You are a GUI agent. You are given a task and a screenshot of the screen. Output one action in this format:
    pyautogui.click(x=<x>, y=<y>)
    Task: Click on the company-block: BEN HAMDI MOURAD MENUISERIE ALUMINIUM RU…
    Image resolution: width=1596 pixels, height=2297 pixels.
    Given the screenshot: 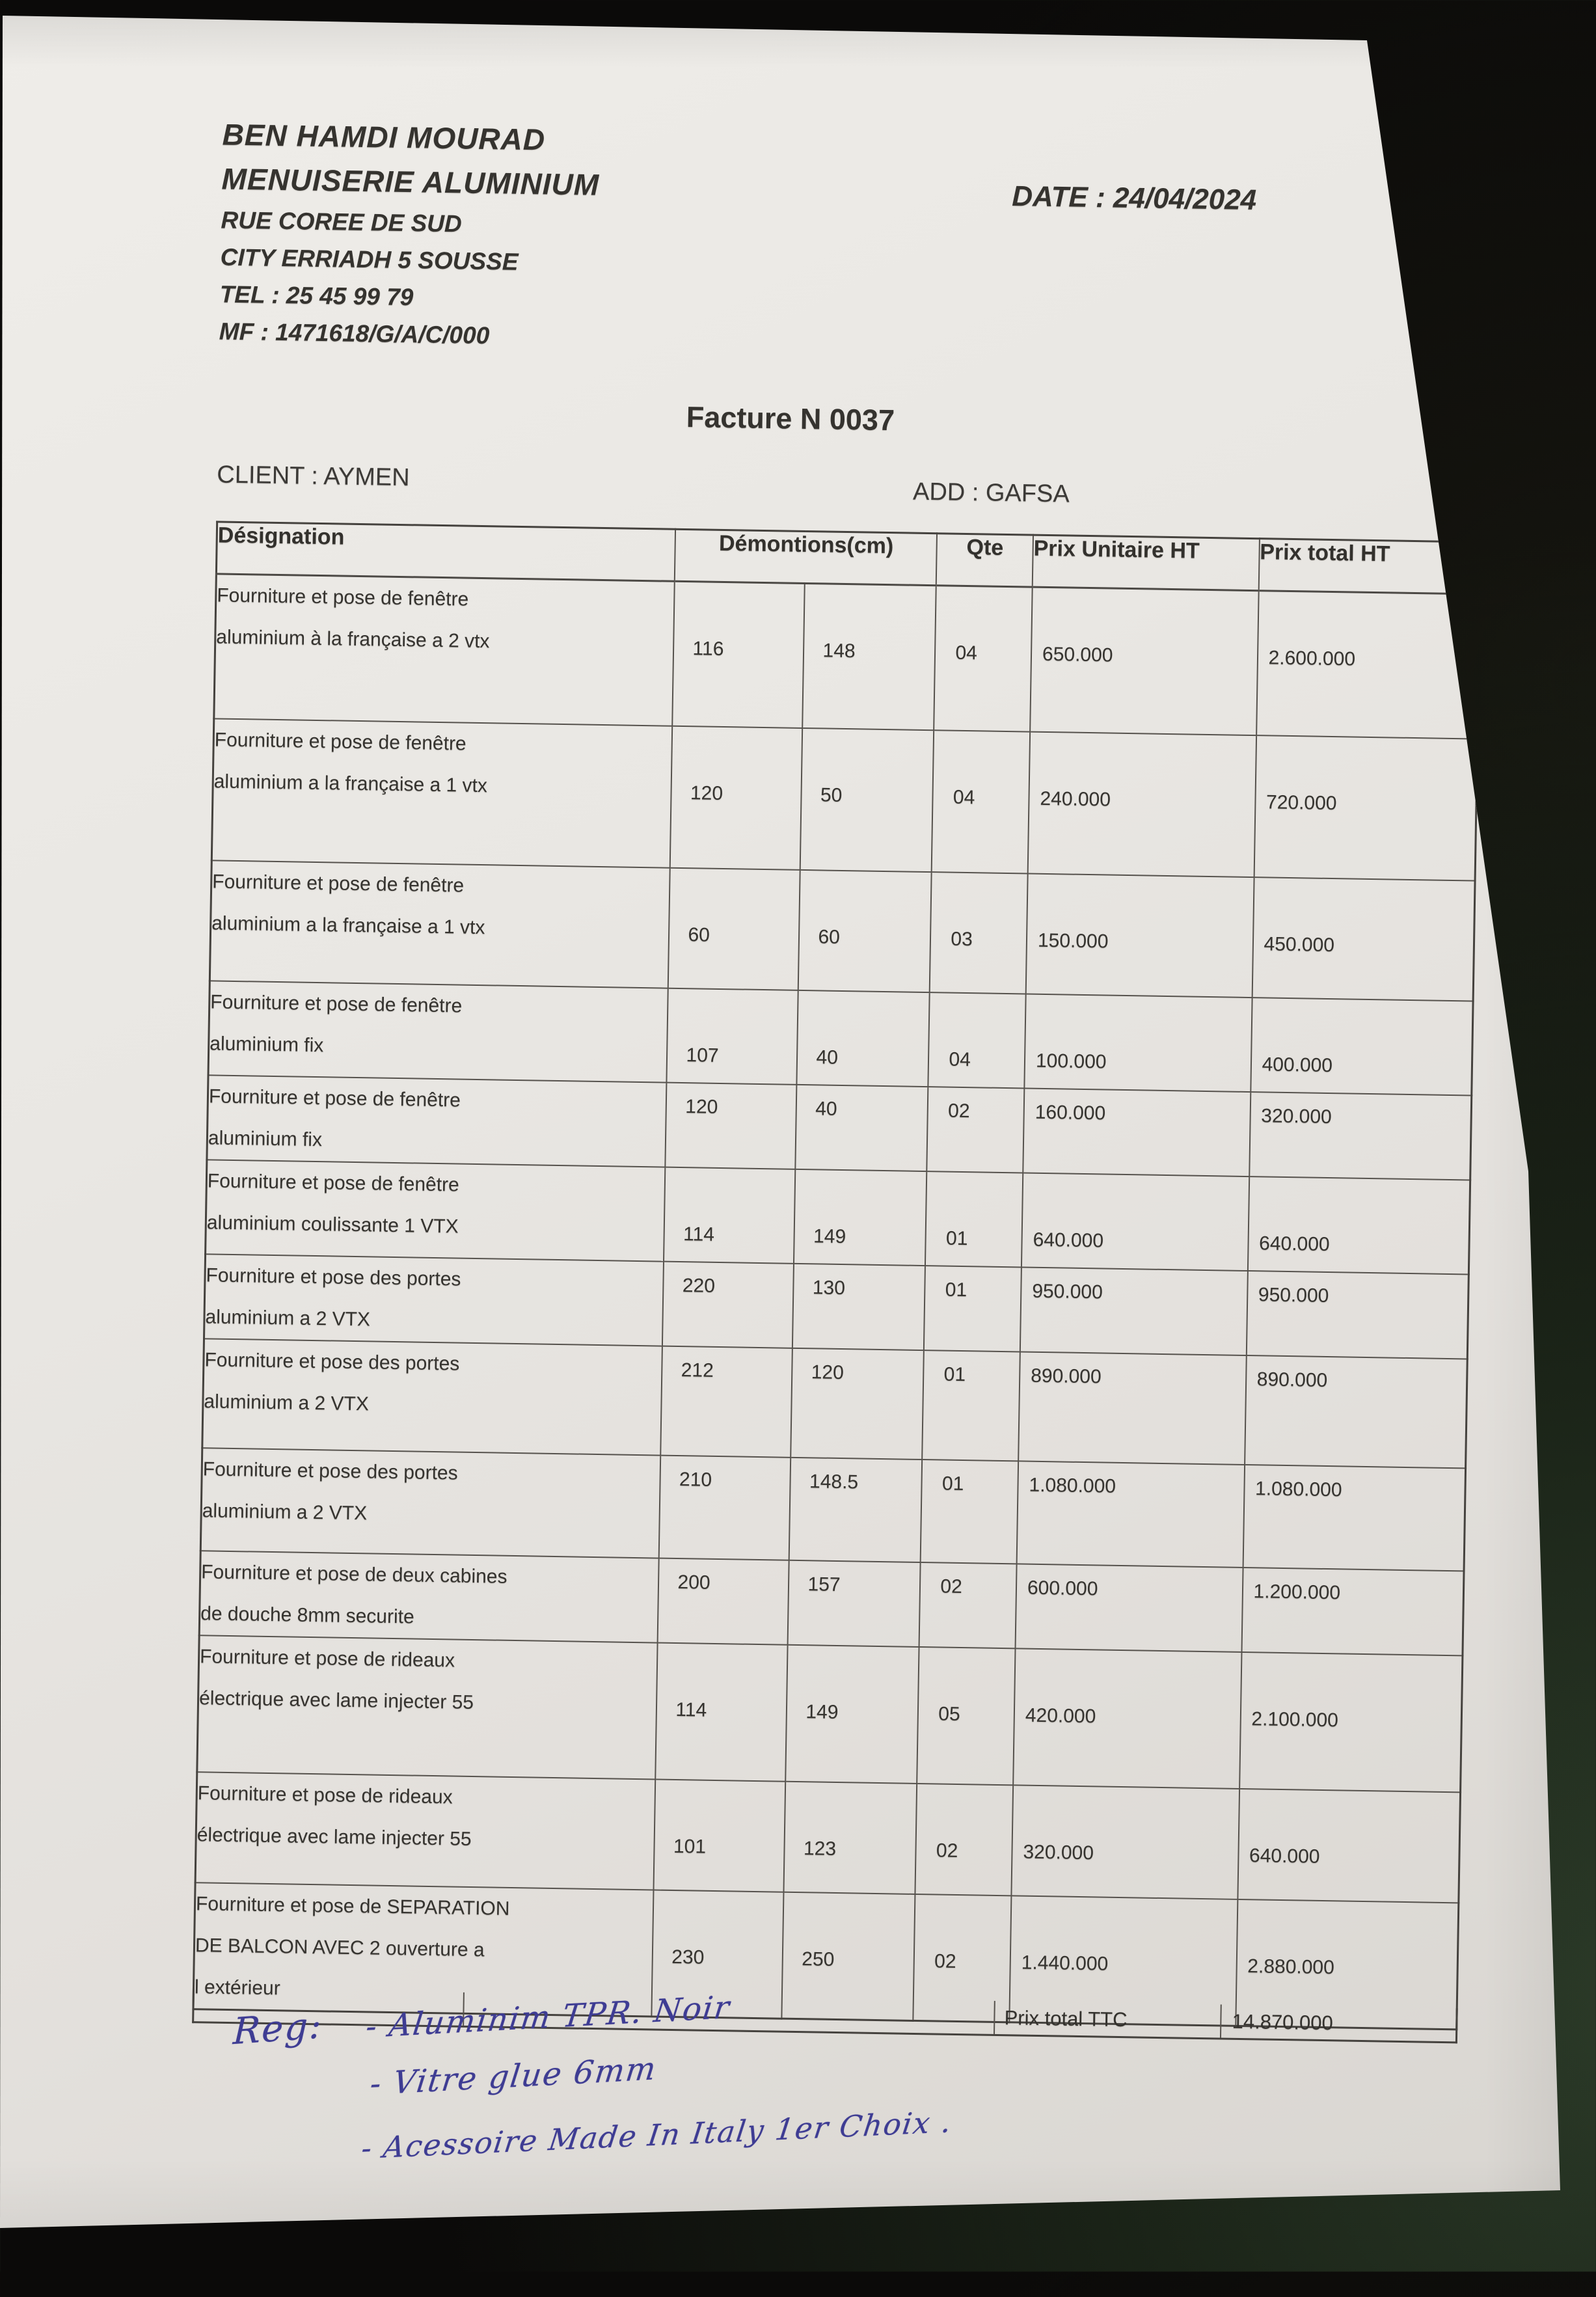 What is the action you would take?
    pyautogui.click(x=409, y=239)
    